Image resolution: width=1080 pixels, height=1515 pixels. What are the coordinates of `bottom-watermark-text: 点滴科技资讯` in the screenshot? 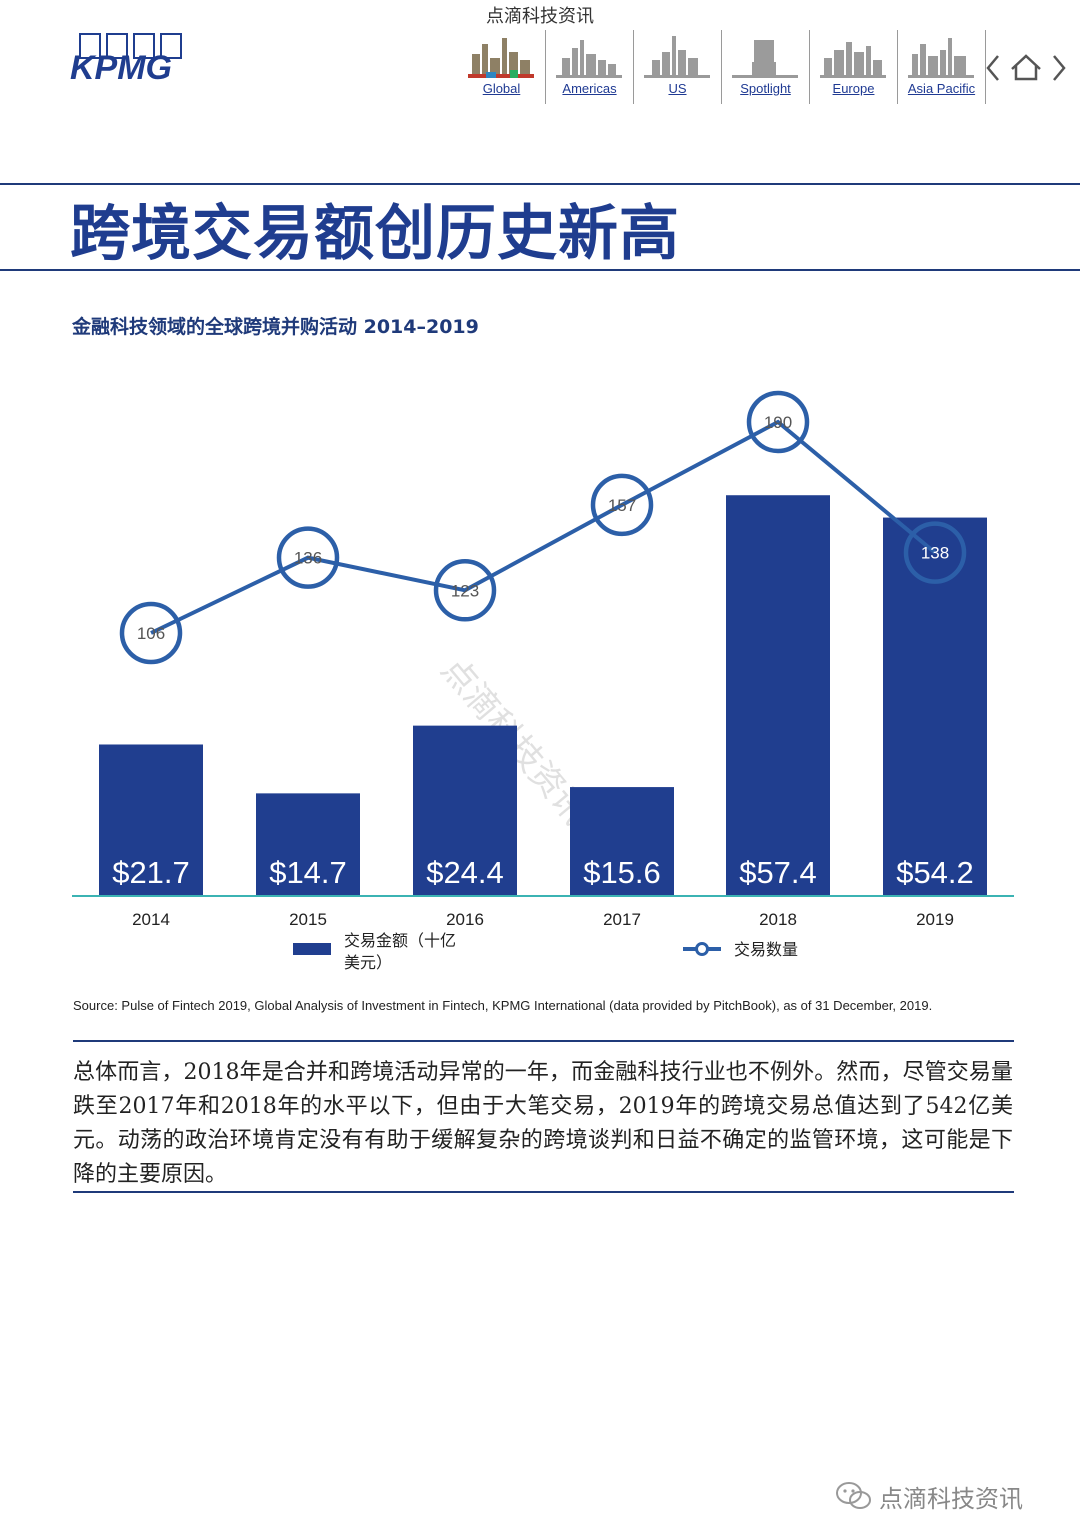 It's located at (951, 1498).